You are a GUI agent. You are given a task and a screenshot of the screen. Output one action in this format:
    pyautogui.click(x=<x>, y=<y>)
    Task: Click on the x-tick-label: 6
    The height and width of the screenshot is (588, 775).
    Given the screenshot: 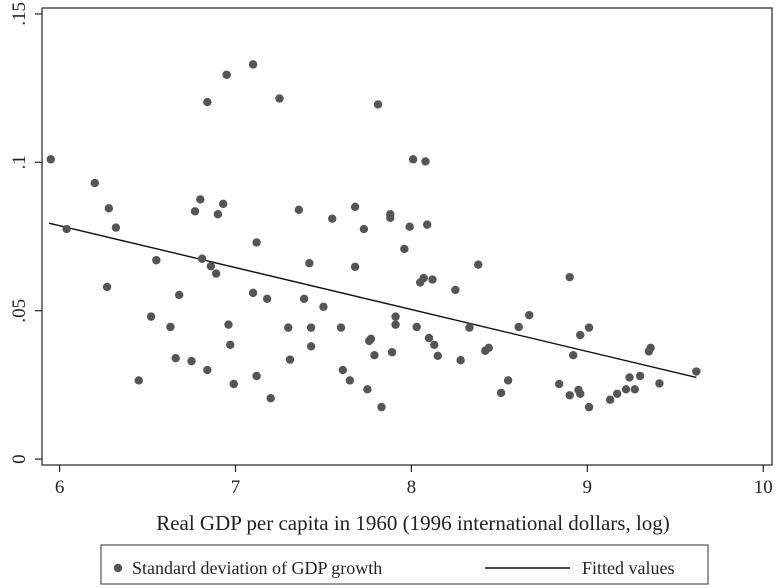 What is the action you would take?
    pyautogui.click(x=60, y=487)
    